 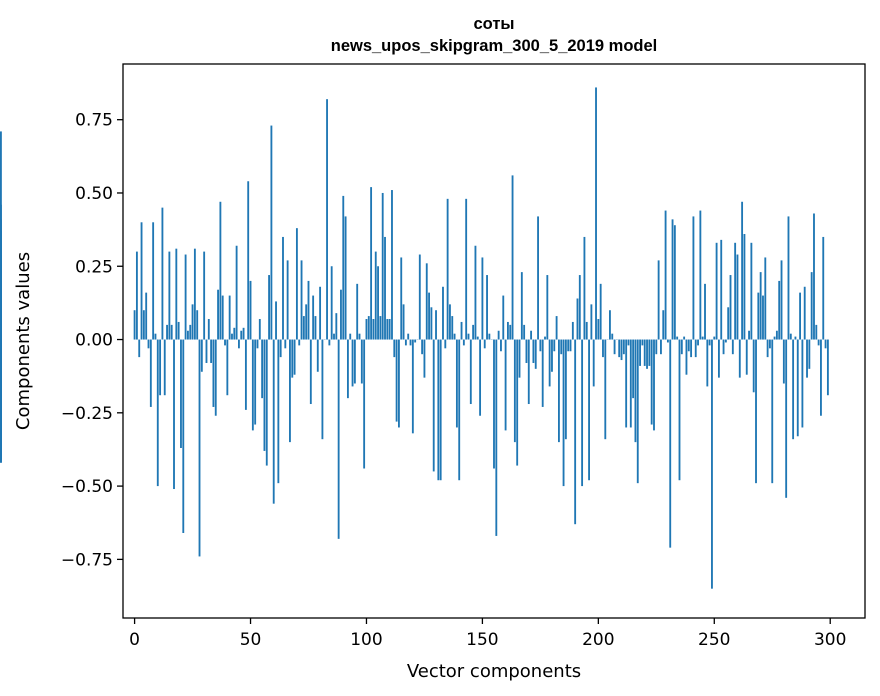 What do you see at coordinates (494, 46) in the screenshot?
I see `chart-subtitle: news_upos_skipgram_300_5_2019 model` at bounding box center [494, 46].